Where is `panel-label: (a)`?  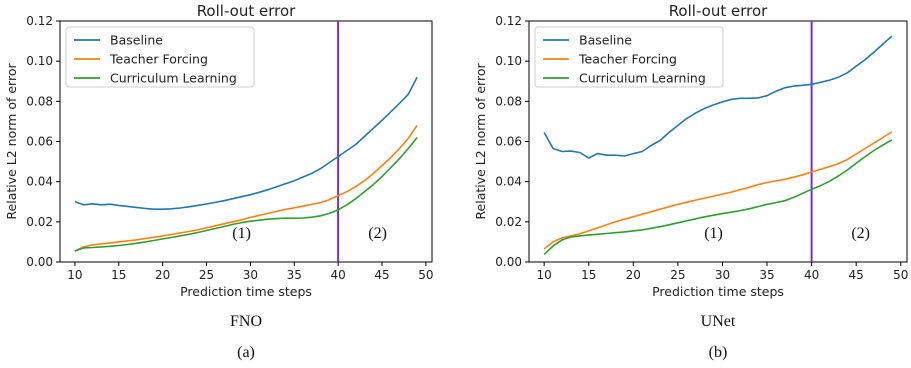
panel-label: (a) is located at coordinates (246, 352).